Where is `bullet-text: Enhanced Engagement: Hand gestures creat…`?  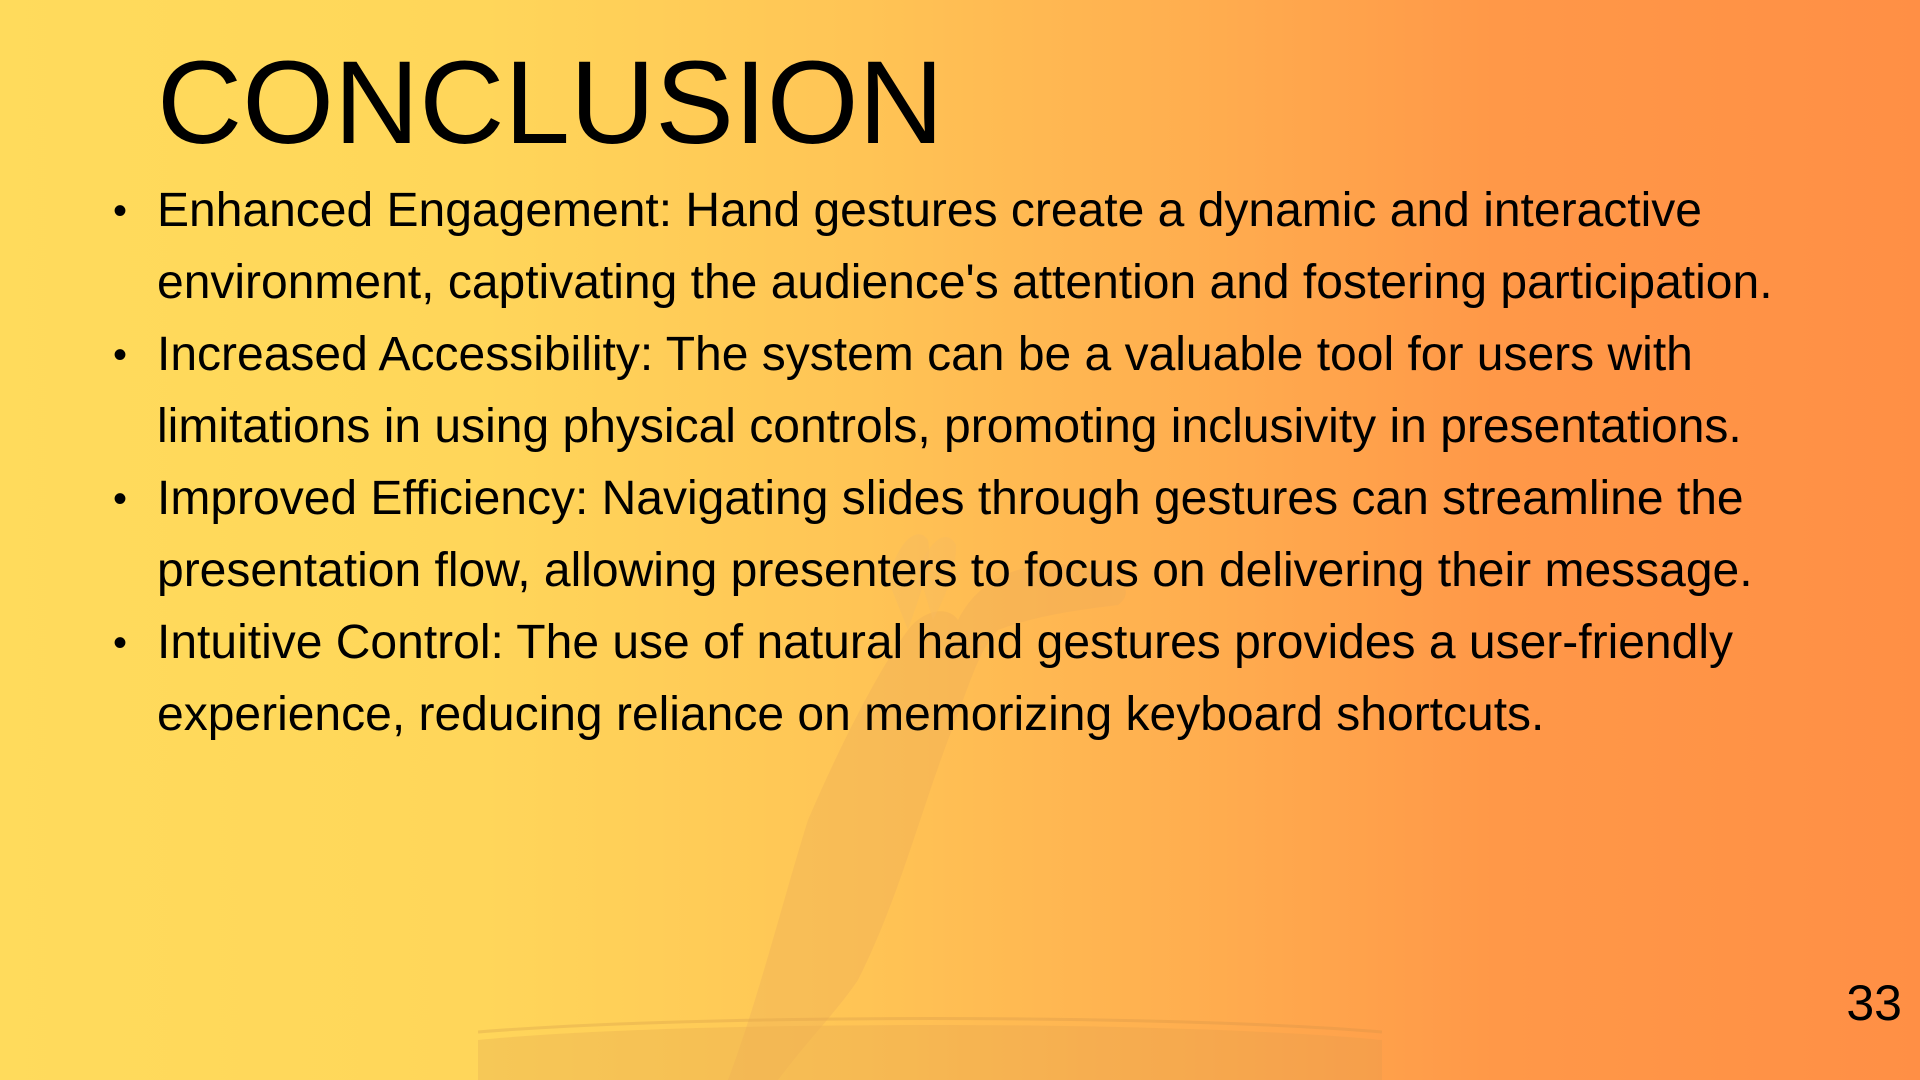
bullet-text: Enhanced Engagement: Hand gestures creat… is located at coordinates (965, 246).